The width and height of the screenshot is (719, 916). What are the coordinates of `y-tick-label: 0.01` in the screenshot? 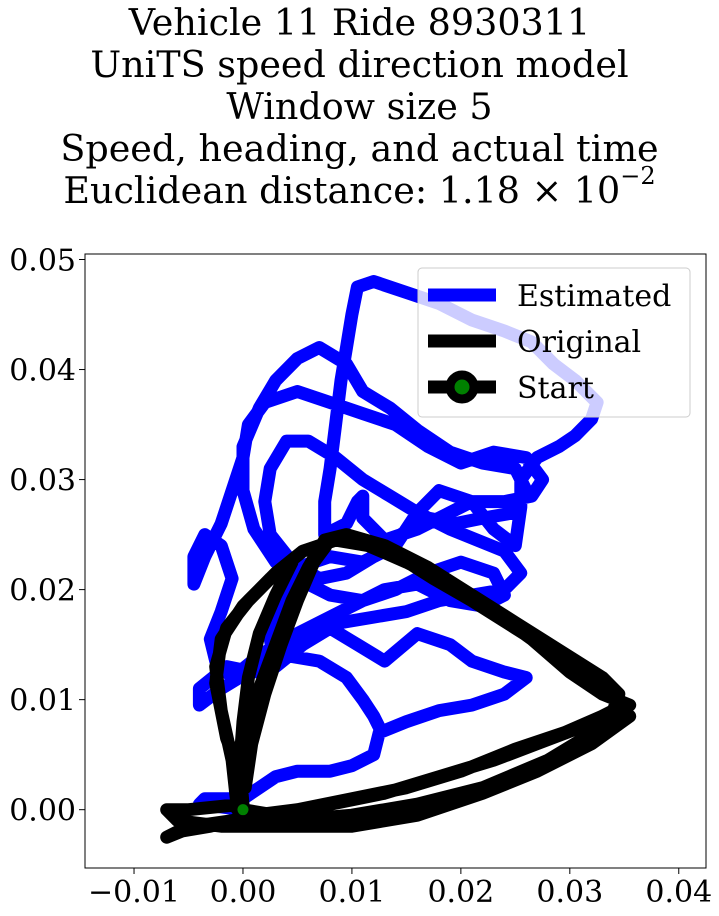 It's located at (42, 701).